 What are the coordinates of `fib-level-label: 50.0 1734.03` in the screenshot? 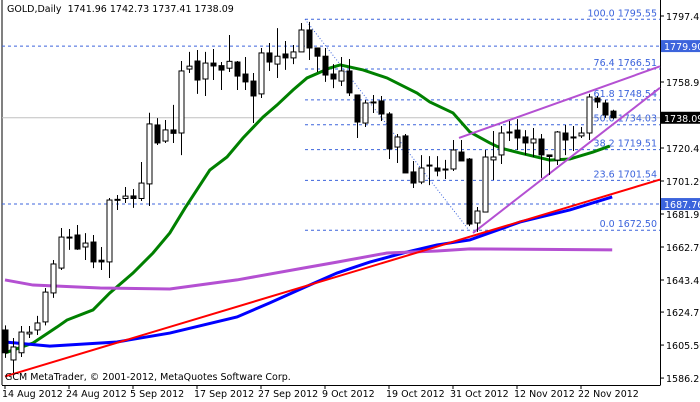 It's located at (625, 119).